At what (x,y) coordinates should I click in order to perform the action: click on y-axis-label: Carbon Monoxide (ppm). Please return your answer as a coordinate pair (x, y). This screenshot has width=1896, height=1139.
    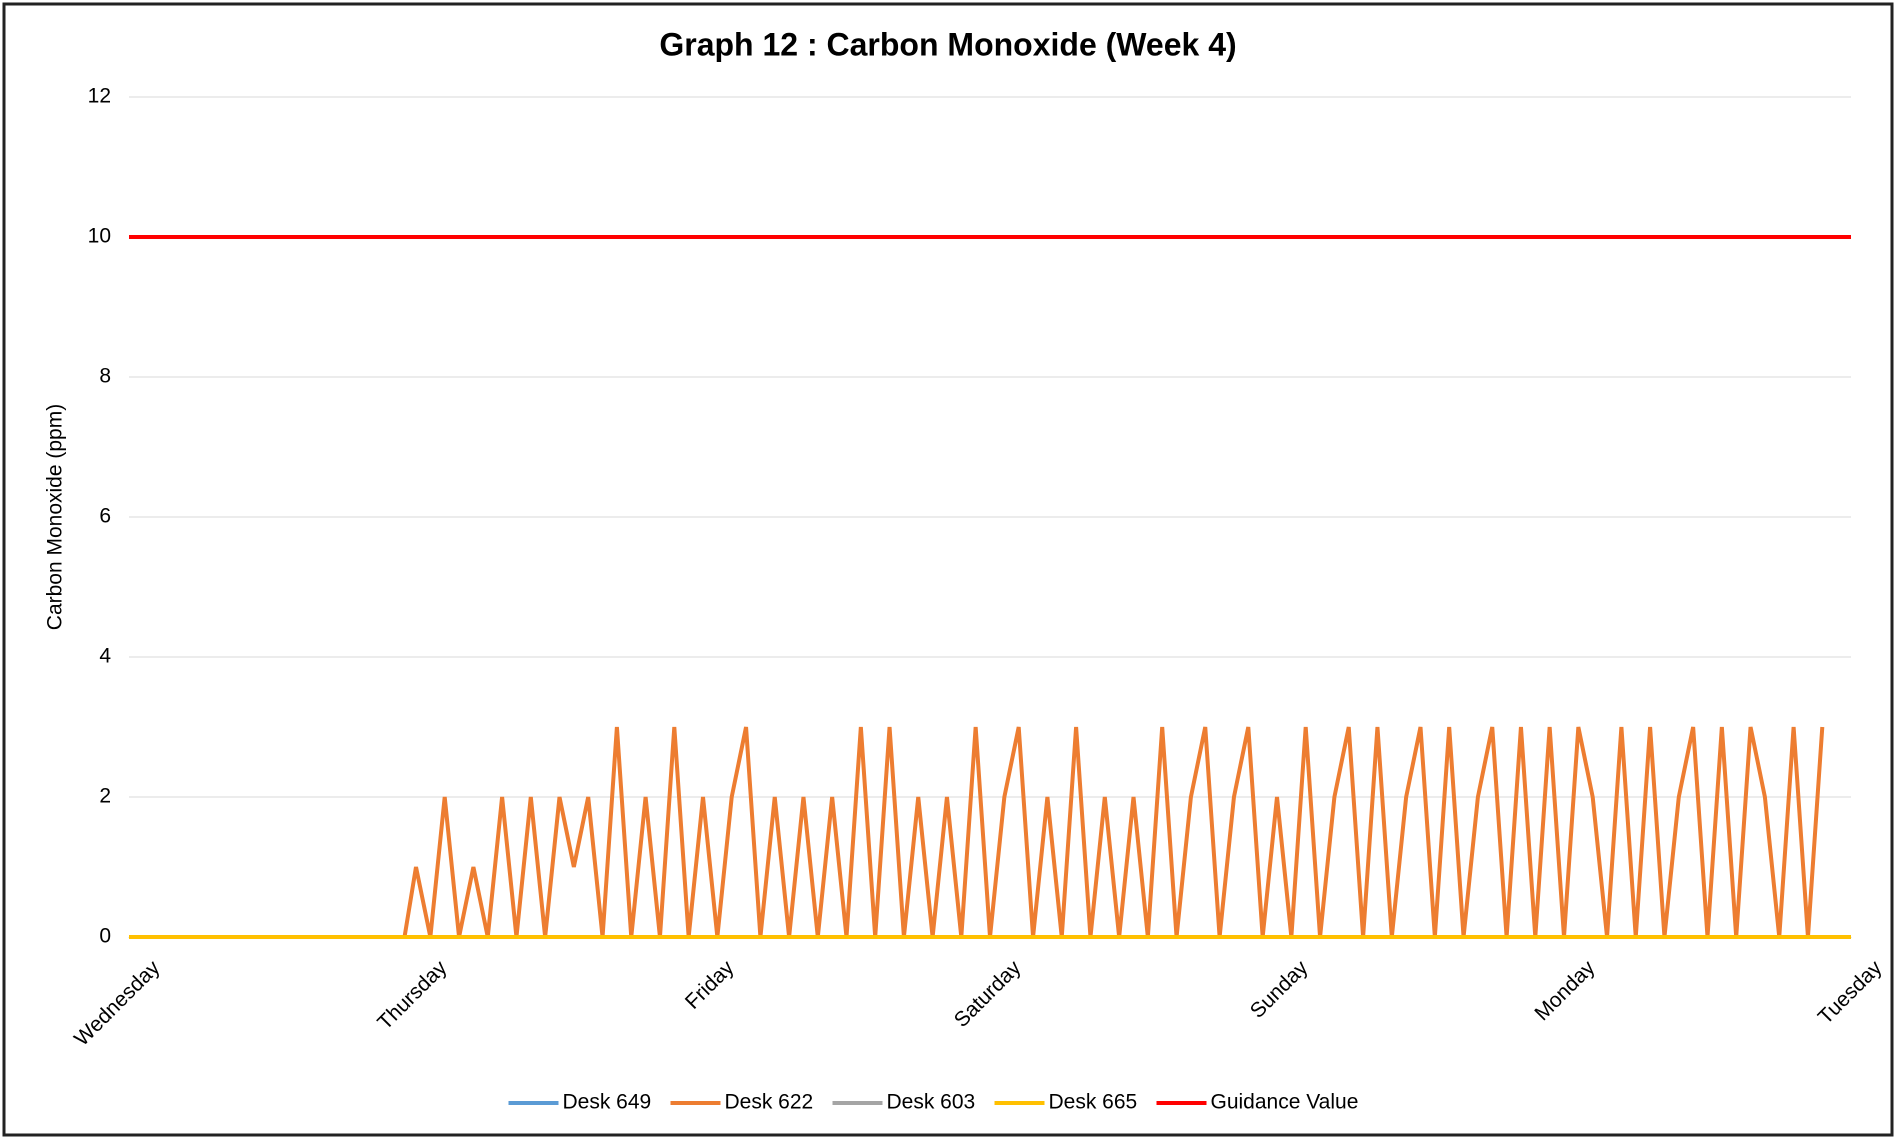
    Looking at the image, I should click on (55, 517).